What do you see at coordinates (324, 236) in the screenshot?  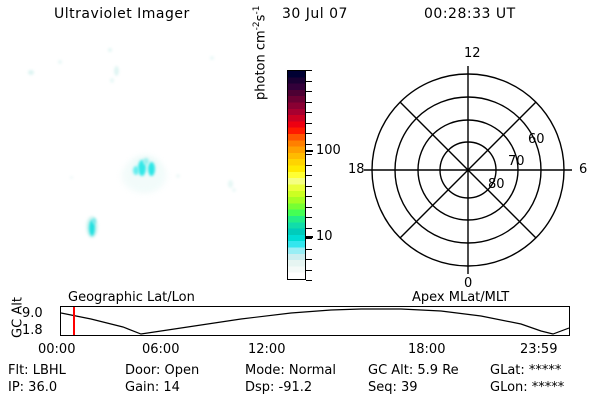 I see `colorbar-tick-label-10: 10` at bounding box center [324, 236].